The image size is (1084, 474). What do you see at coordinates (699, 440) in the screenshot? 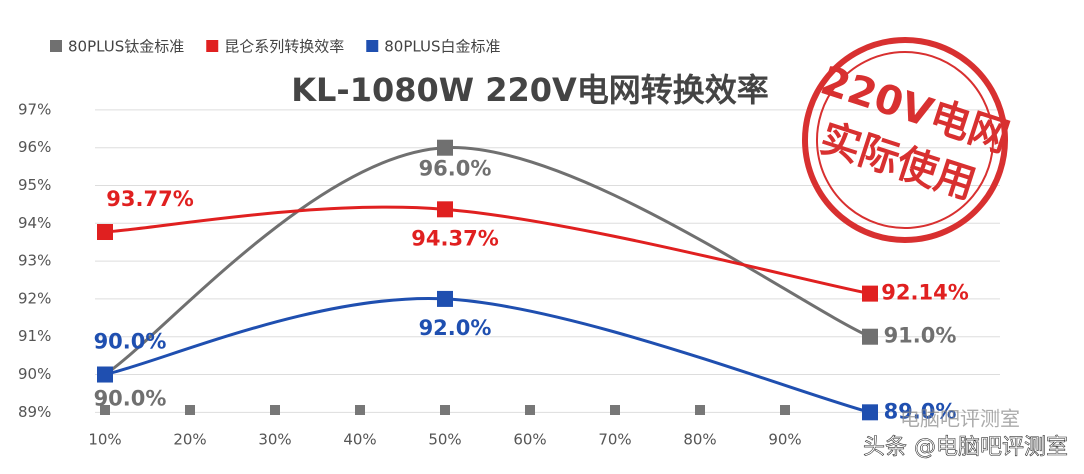
I see `x-tick-label: 80%` at bounding box center [699, 440].